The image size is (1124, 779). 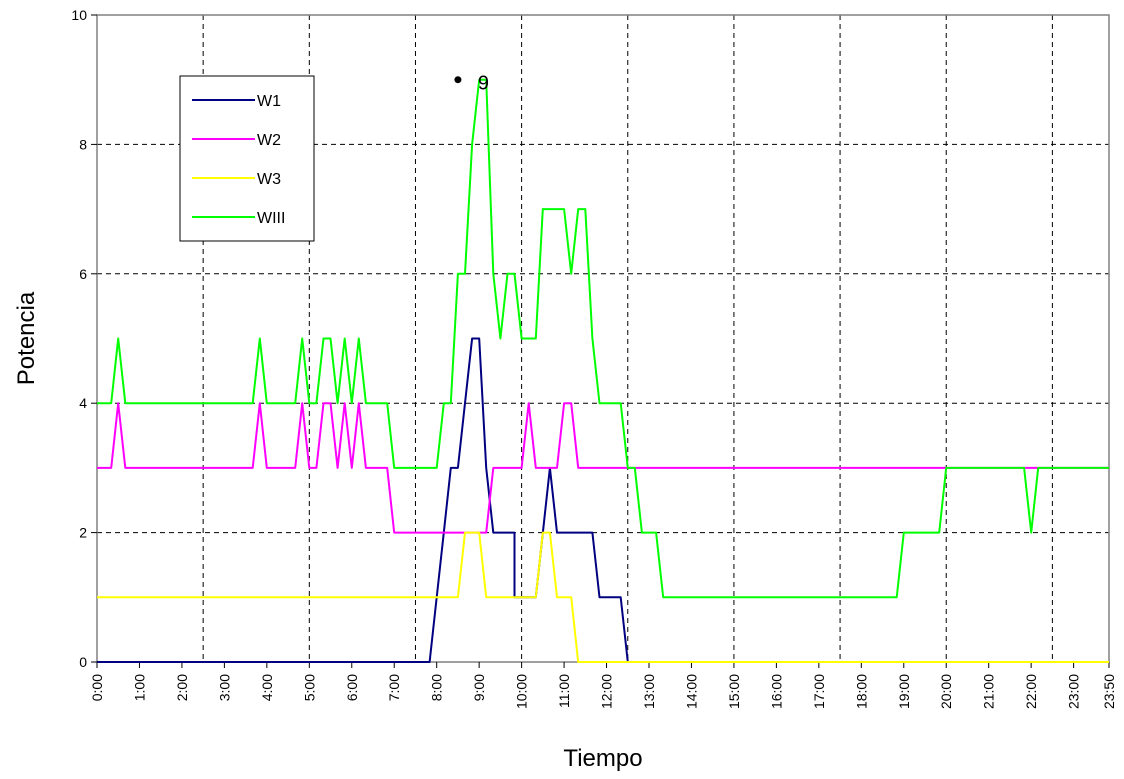 I want to click on x-tick-label: 13:00, so click(x=649, y=691).